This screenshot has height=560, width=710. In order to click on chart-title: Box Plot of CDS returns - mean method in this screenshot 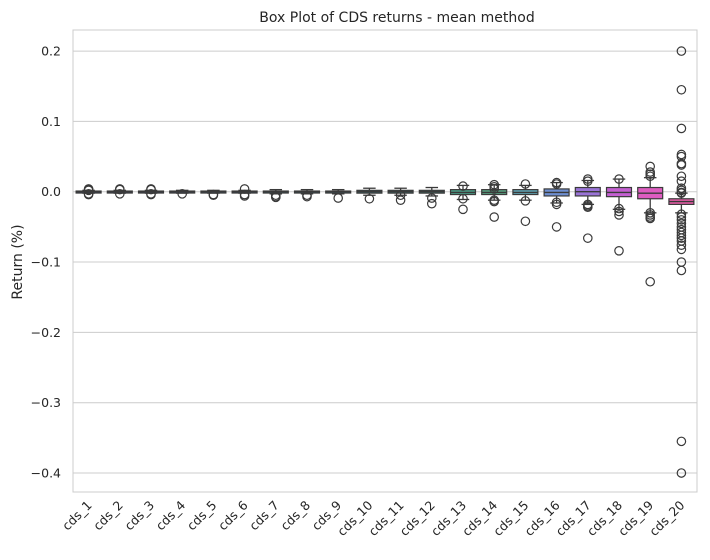, I will do `click(396, 18)`.